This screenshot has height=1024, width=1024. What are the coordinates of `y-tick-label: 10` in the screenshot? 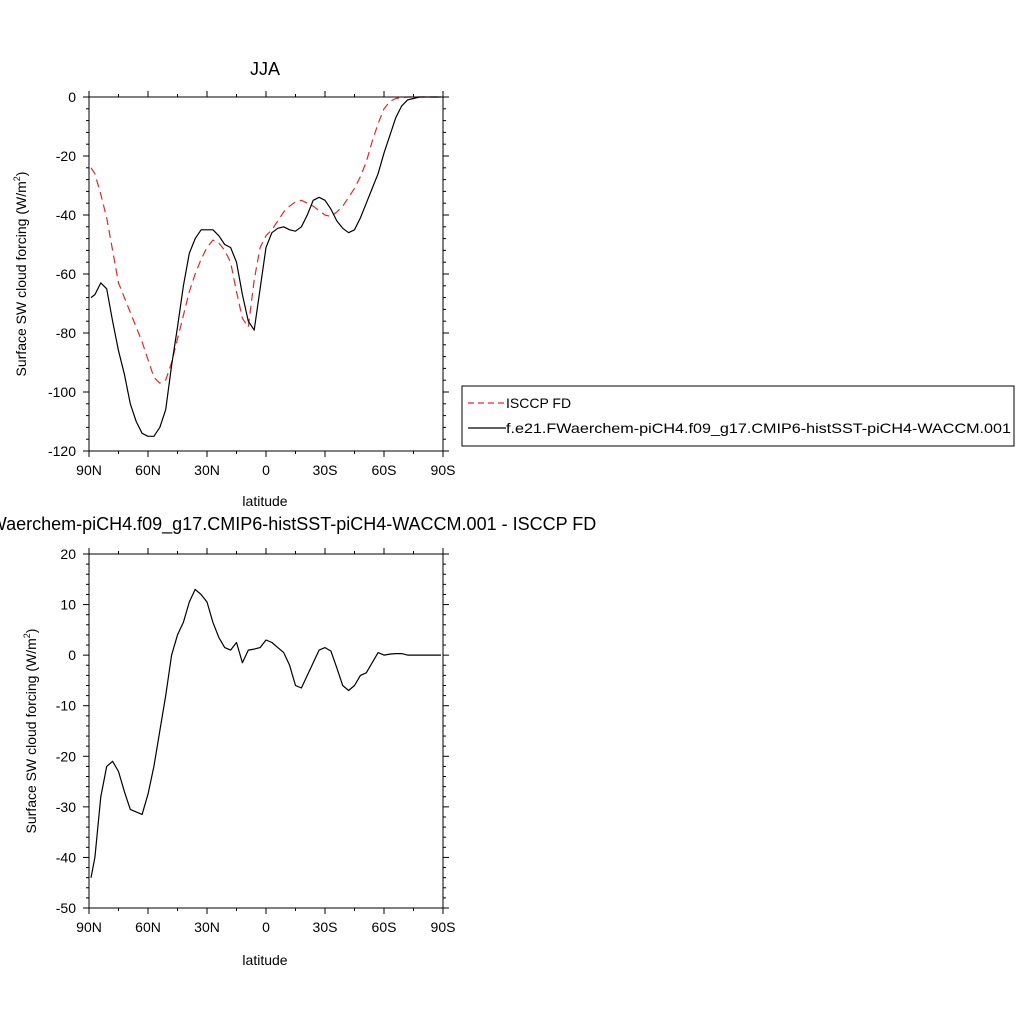 It's located at (68, 605).